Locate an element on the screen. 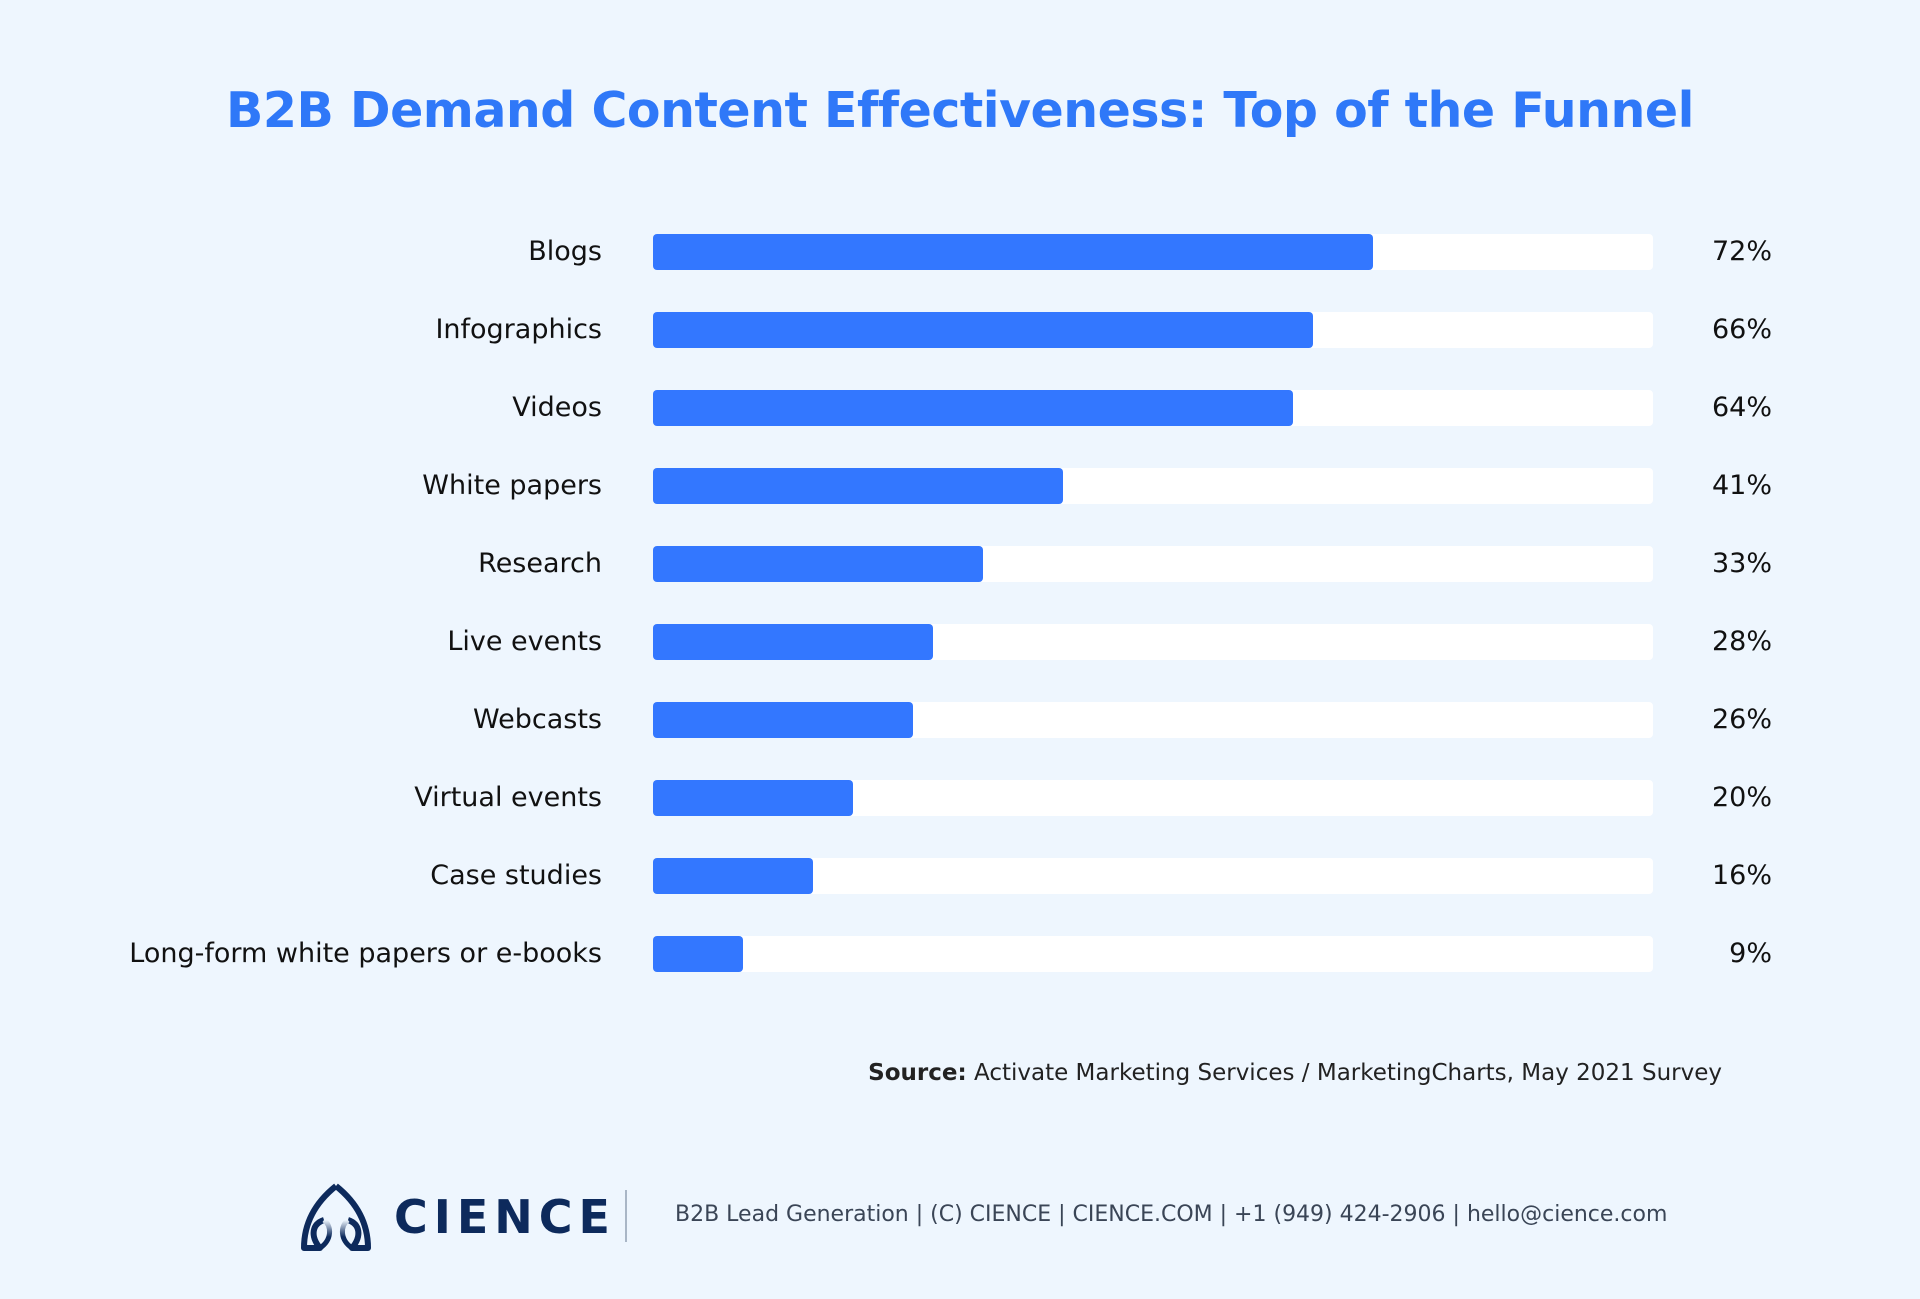 Image resolution: width=1920 pixels, height=1299 pixels. value-label: 64% is located at coordinates (1741, 407).